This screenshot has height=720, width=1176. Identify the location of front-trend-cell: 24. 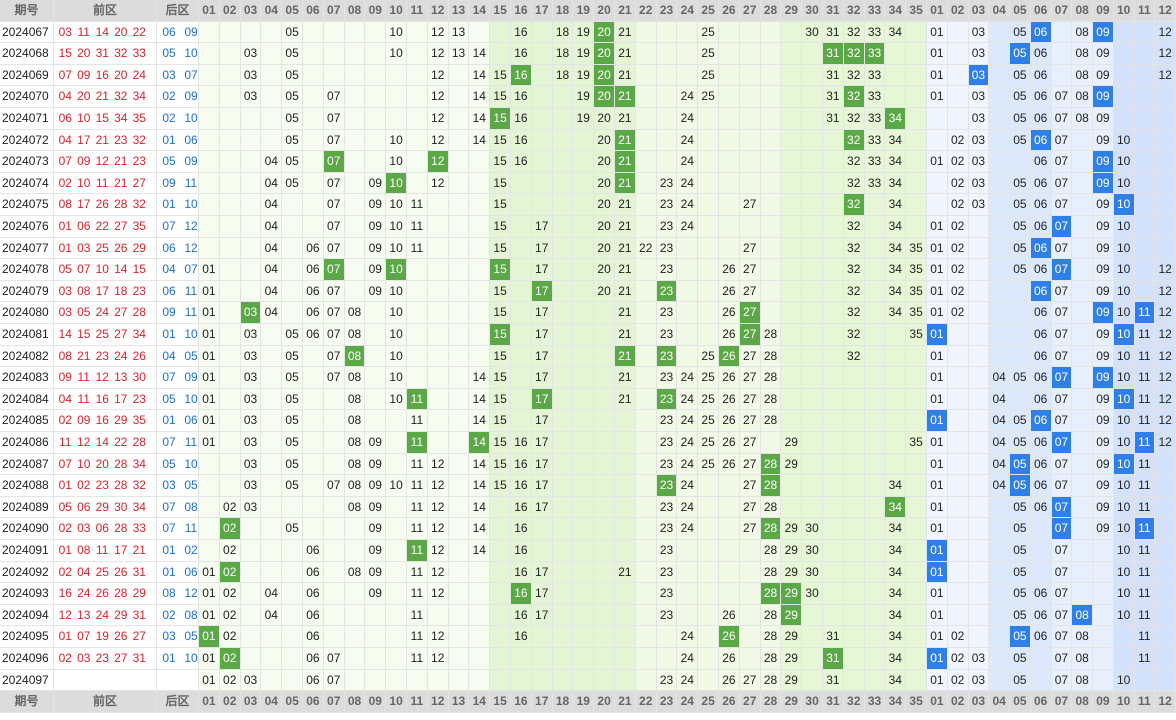
(688, 464).